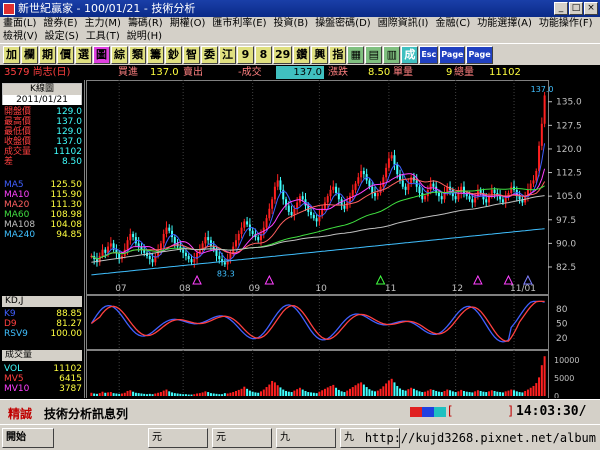 The height and width of the screenshot is (450, 600). I want to click on task-button-4: 九, so click(370, 437).